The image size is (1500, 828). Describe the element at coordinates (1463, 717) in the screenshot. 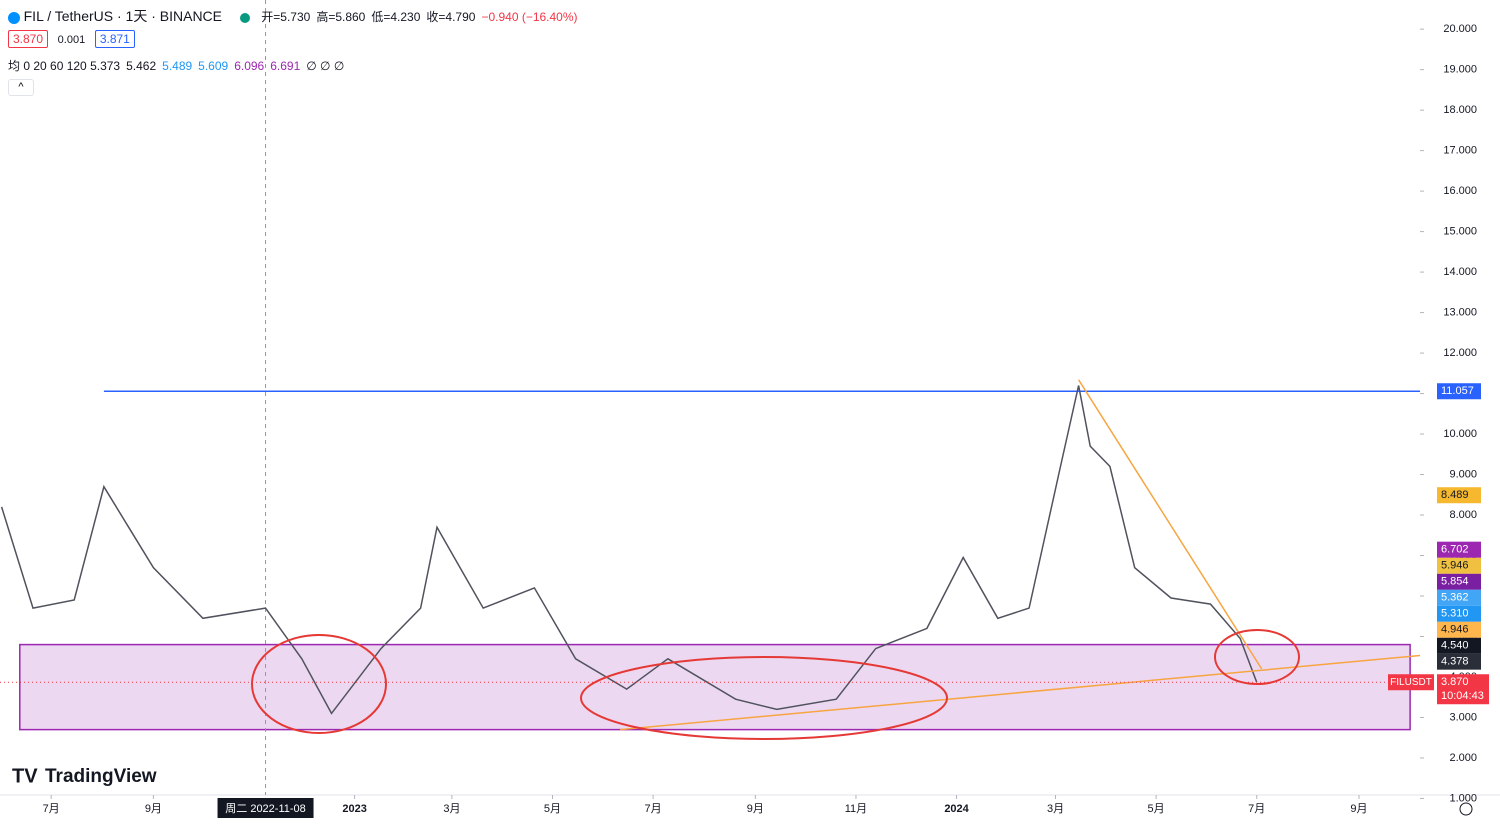

I see `y-tick-label: 3.000` at that location.